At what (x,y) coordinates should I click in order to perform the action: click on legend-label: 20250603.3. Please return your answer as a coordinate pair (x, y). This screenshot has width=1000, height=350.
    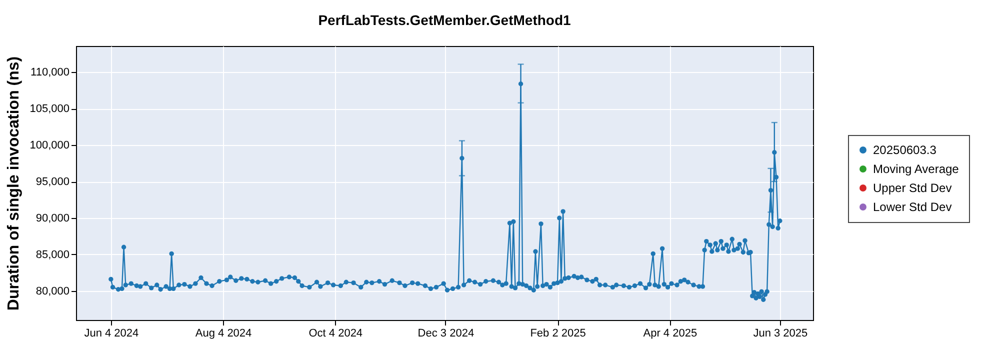
    Looking at the image, I should click on (905, 150).